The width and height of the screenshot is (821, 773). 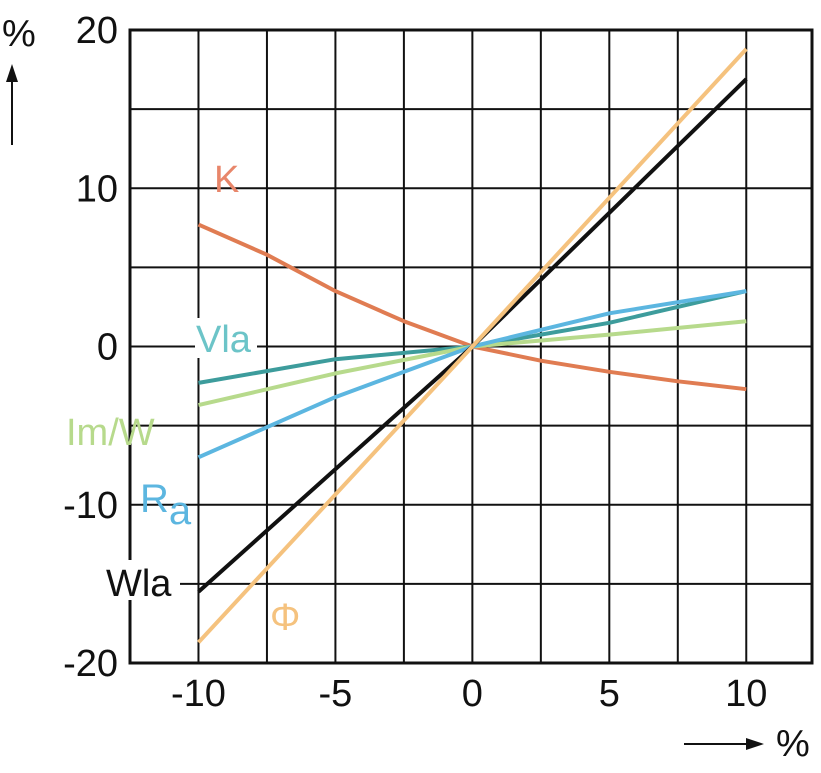 What do you see at coordinates (198, 694) in the screenshot?
I see `x-tick-label: -10` at bounding box center [198, 694].